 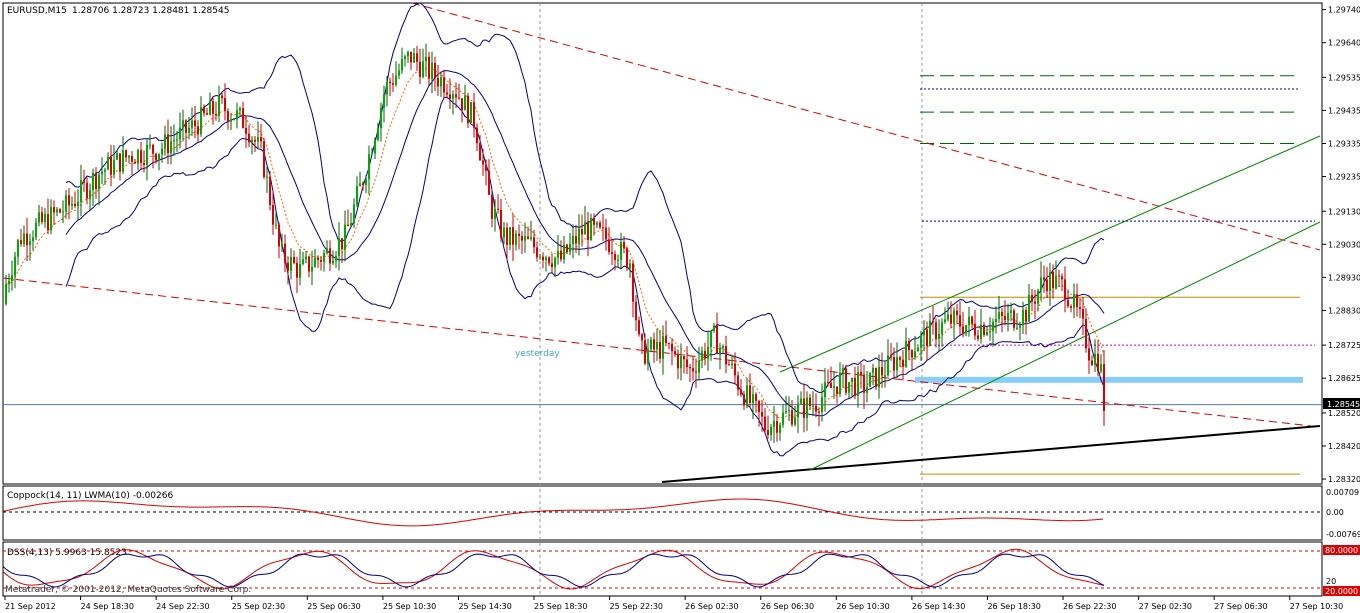 What do you see at coordinates (182, 606) in the screenshot?
I see `time-tick-label: 24 Sep 22:30` at bounding box center [182, 606].